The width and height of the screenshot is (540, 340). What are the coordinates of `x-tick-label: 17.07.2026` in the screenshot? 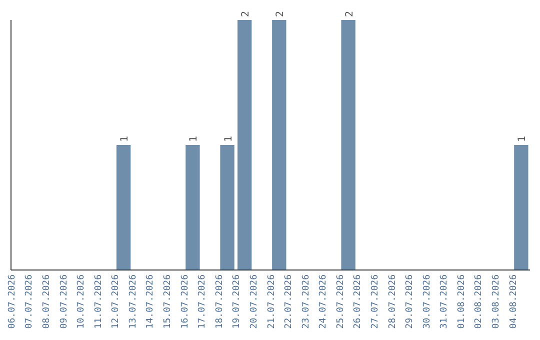 It's located at (203, 301).